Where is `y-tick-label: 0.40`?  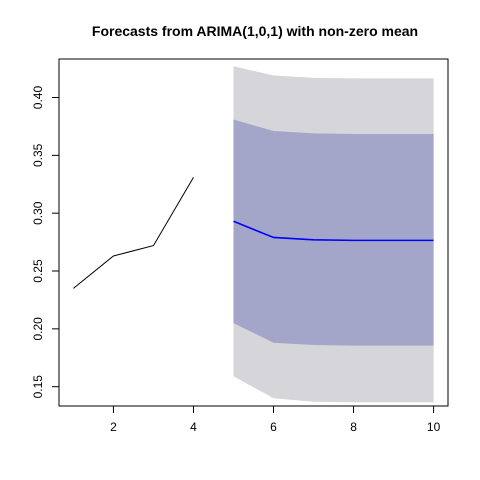
y-tick-label: 0.40 is located at coordinates (38, 98).